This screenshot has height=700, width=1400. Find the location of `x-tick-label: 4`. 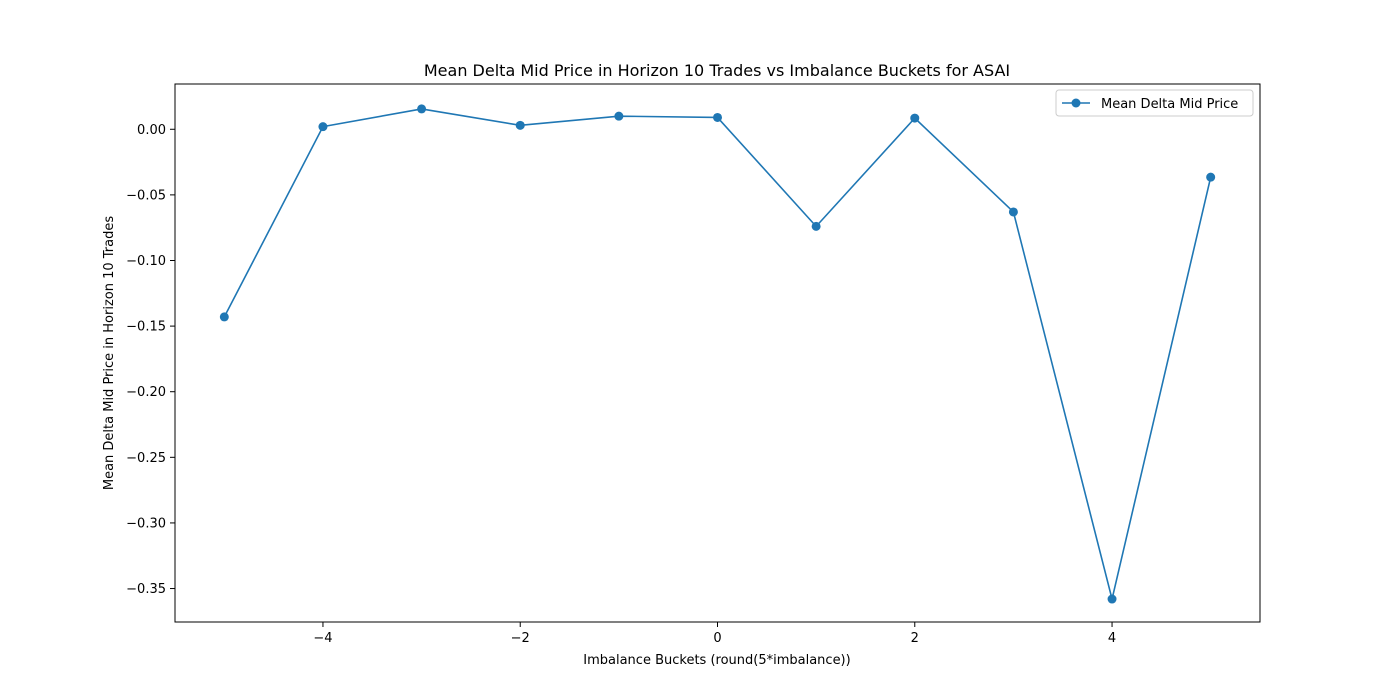

x-tick-label: 4 is located at coordinates (1112, 638).